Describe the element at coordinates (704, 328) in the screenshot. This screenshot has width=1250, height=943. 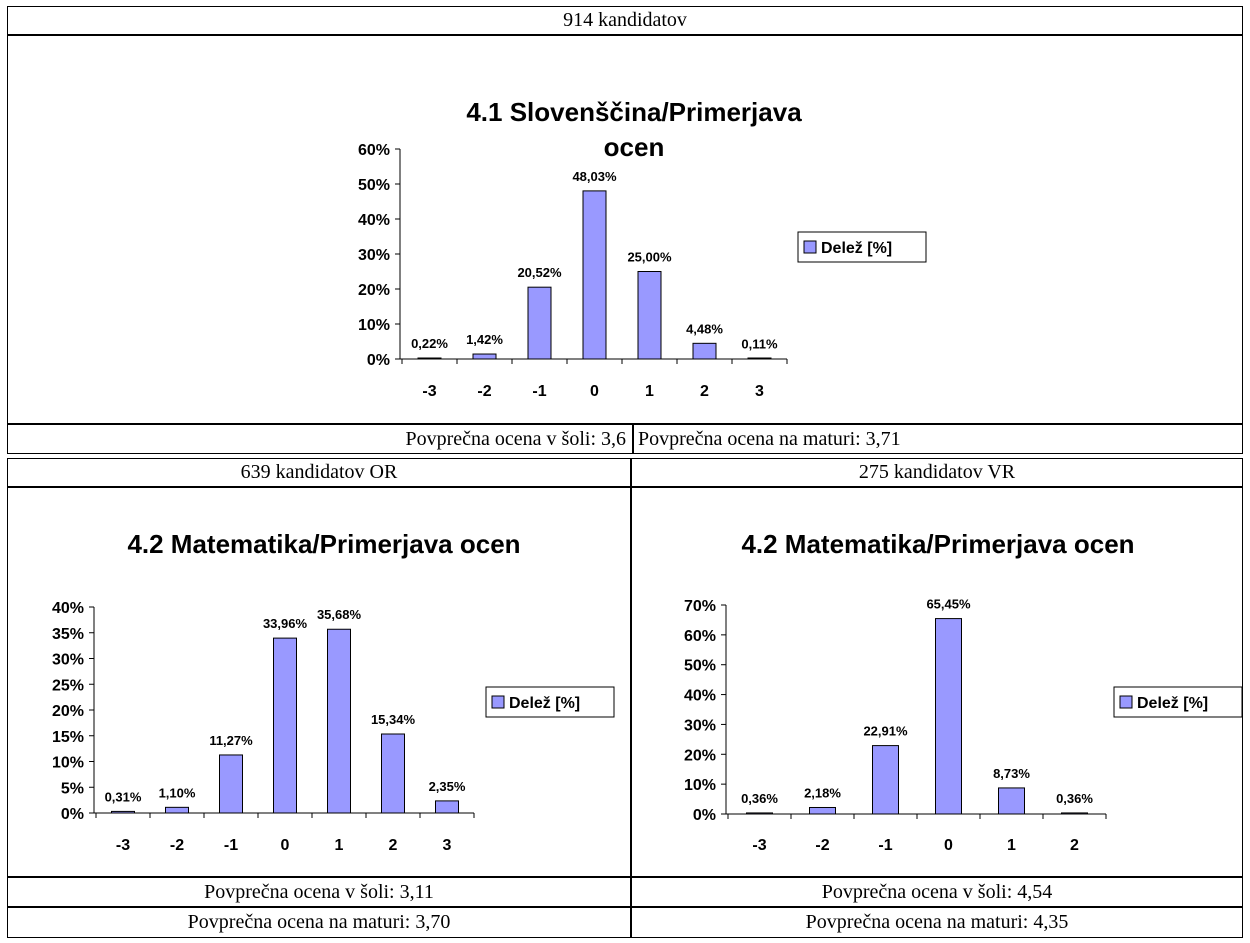
I see `data-label: 4,48%` at that location.